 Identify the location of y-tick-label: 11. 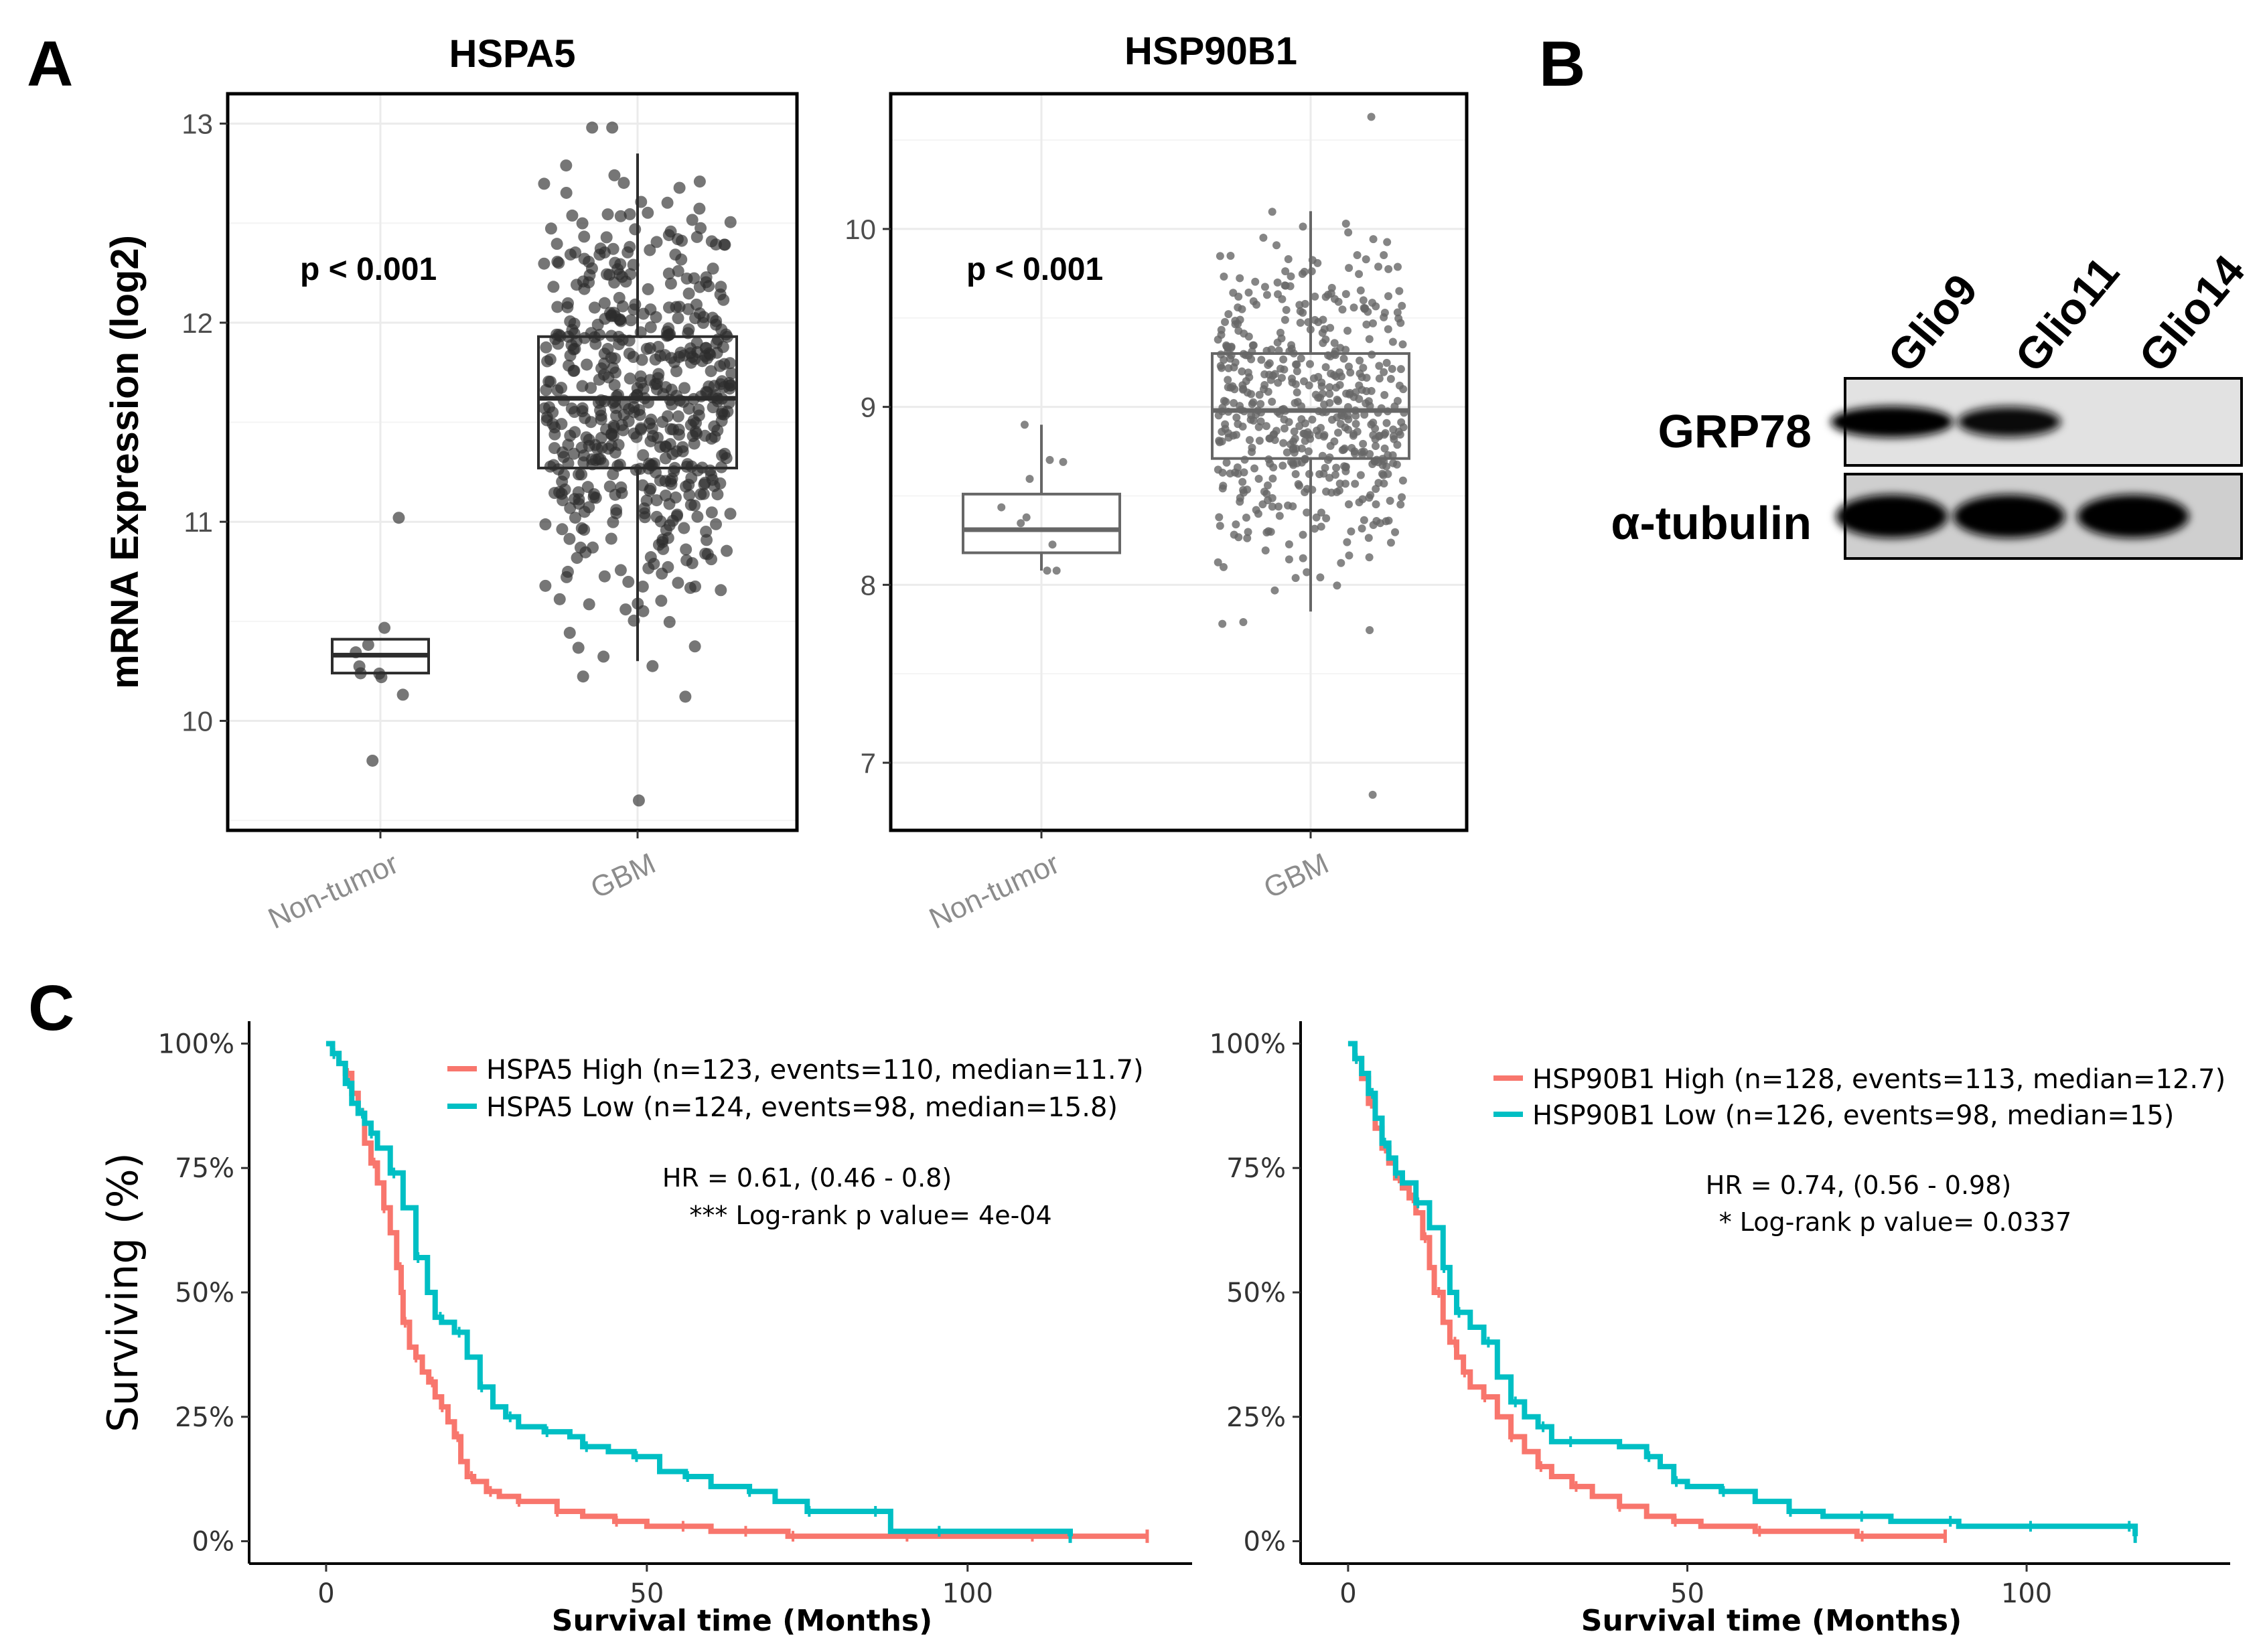
(198, 522).